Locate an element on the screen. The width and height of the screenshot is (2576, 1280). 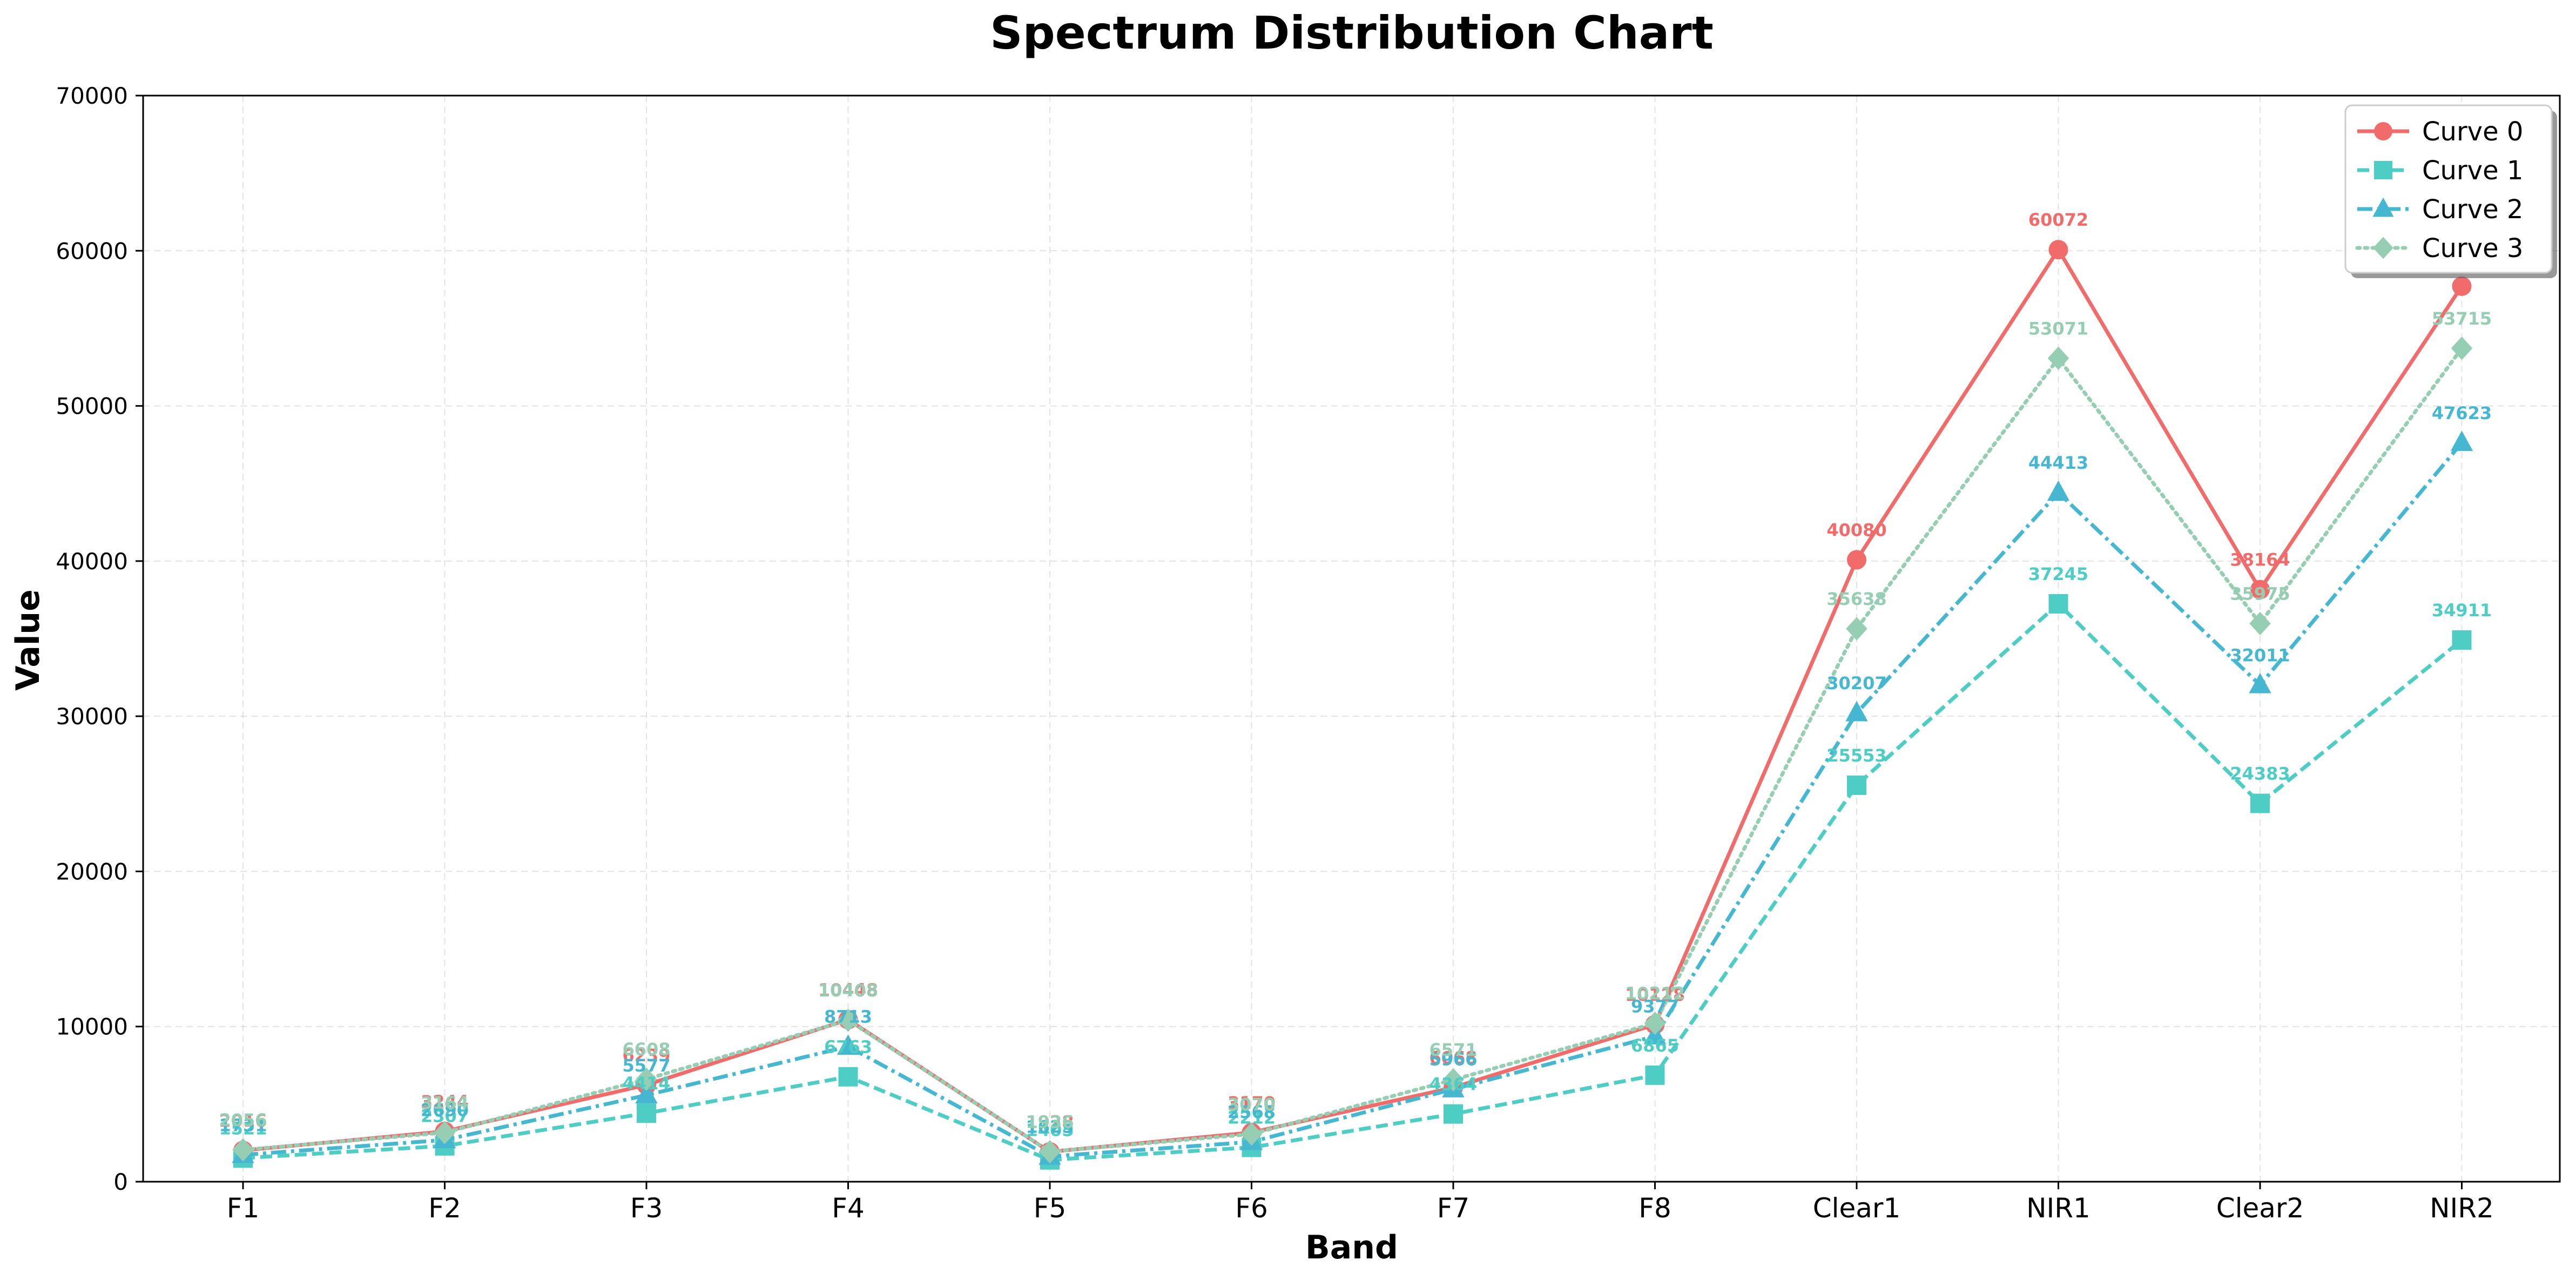
y-axis-label: Value is located at coordinates (28, 640).